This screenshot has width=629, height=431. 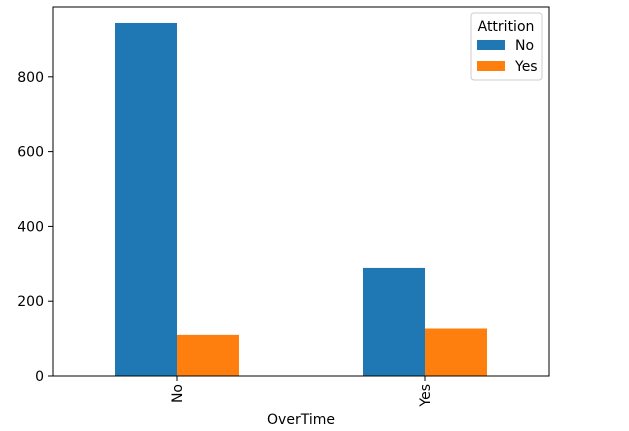 What do you see at coordinates (178, 393) in the screenshot?
I see `x-tick-label: No` at bounding box center [178, 393].